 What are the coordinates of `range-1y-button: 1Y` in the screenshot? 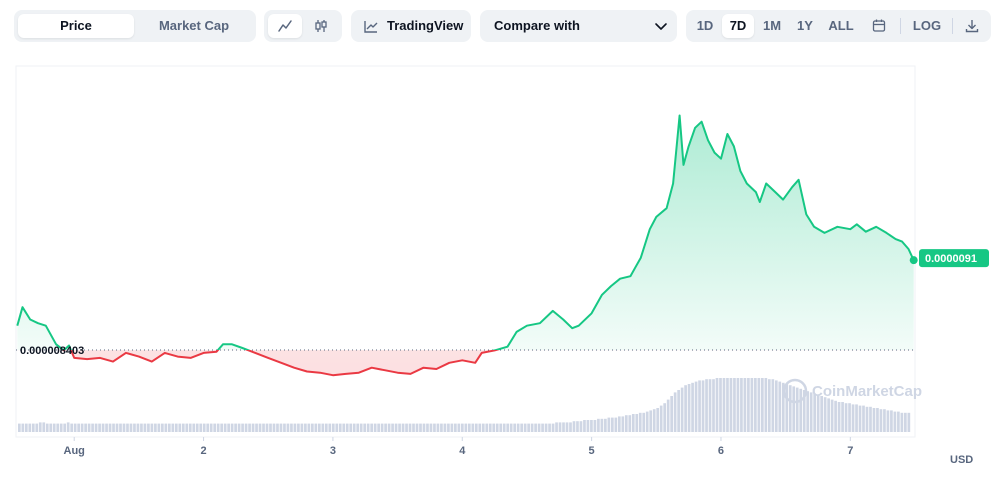 It's located at (805, 25).